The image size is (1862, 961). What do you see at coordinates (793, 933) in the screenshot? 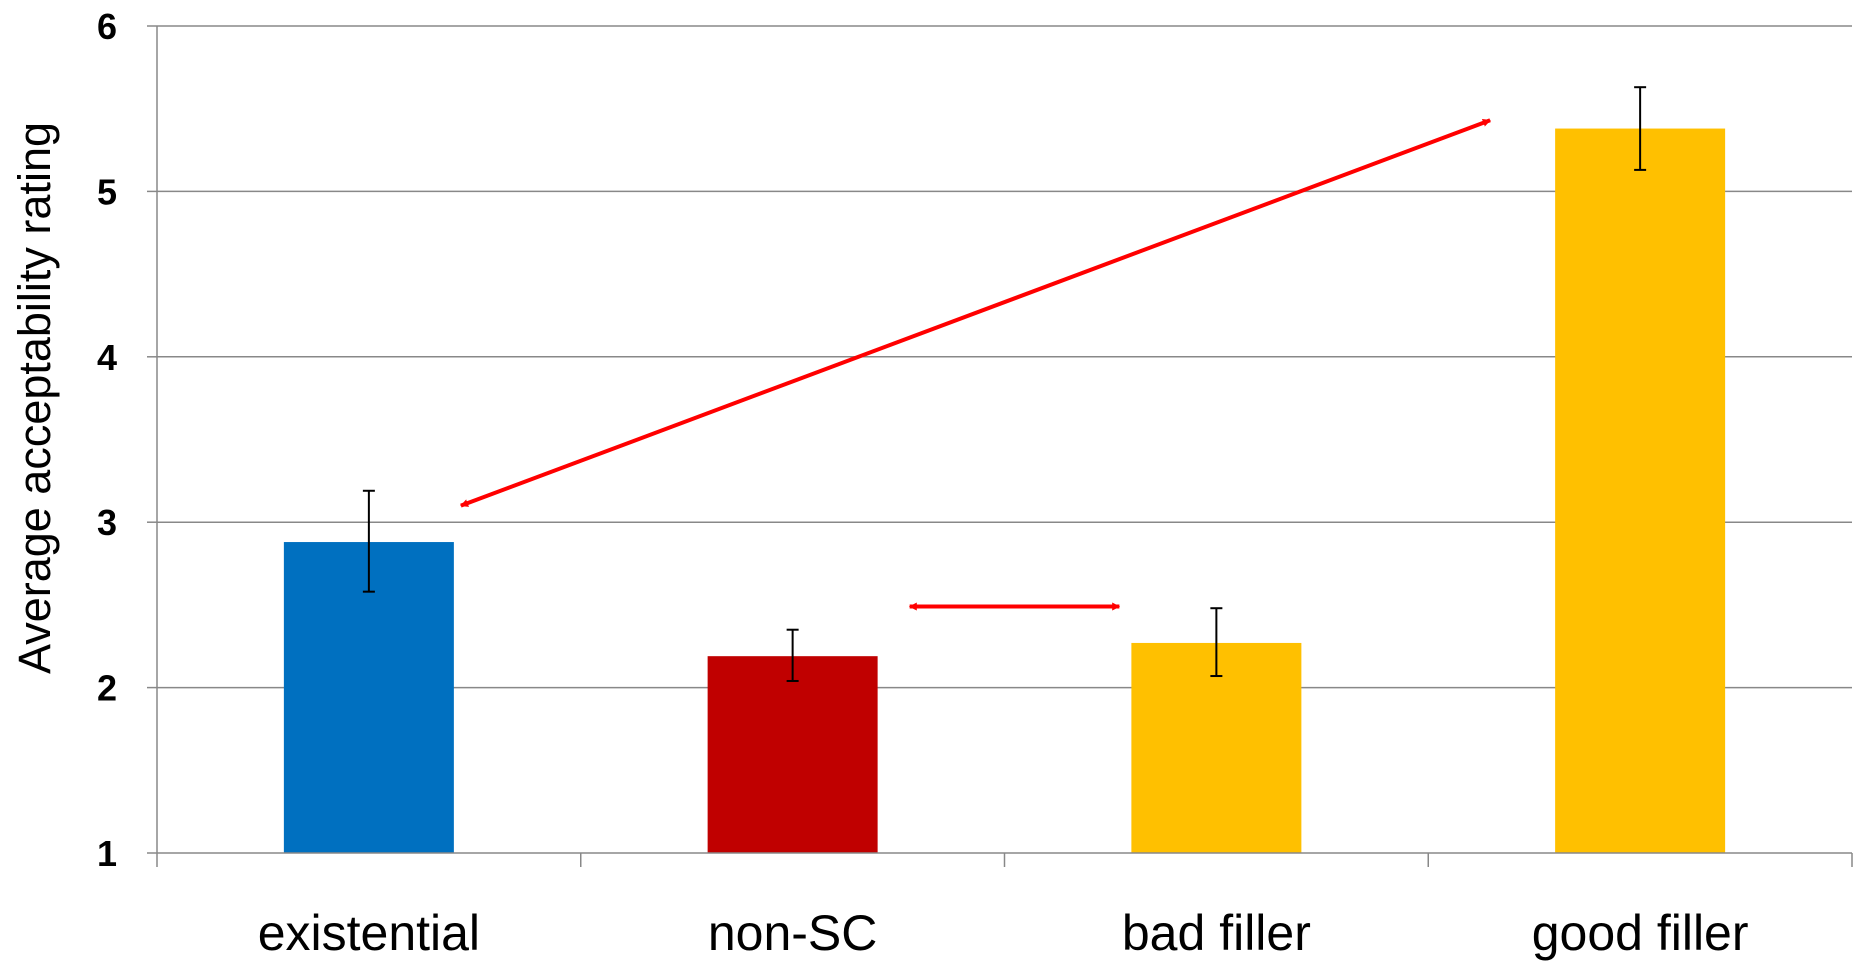
I see `x-tick-label: non-SC` at bounding box center [793, 933].